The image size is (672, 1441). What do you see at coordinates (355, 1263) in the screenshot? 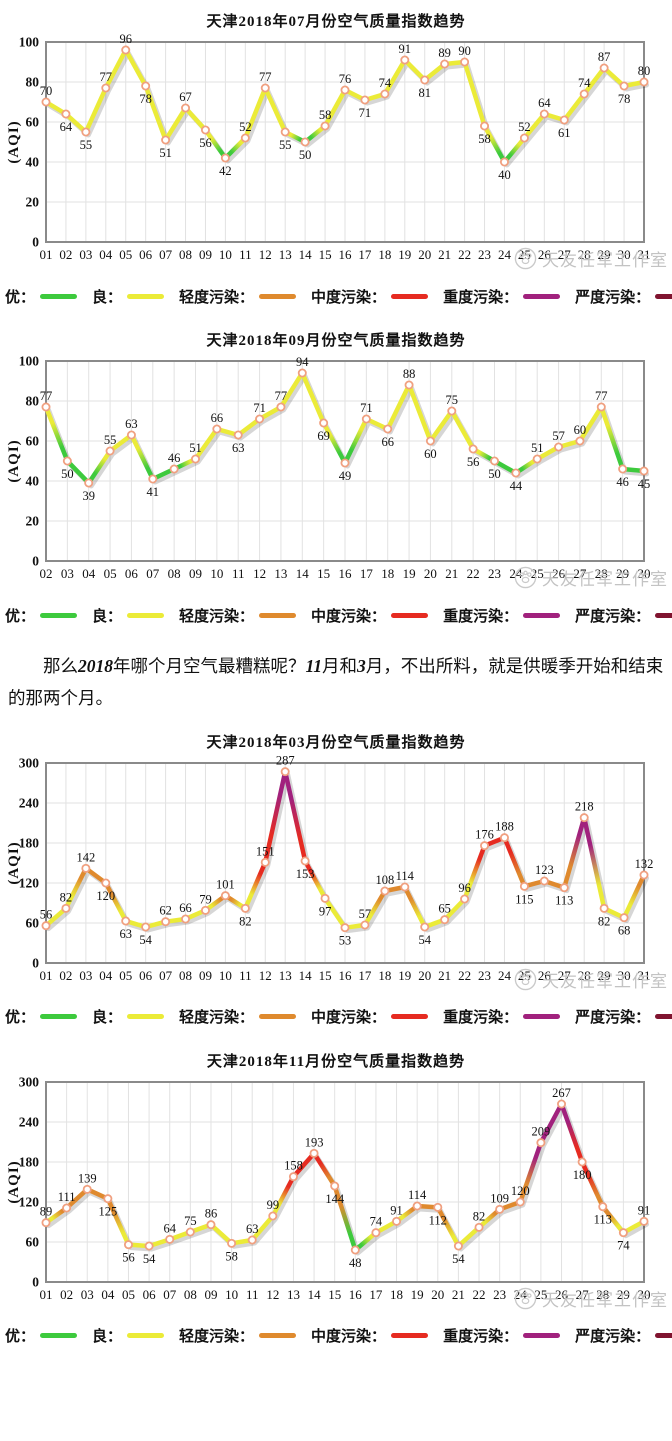
I see `svg-text: 48` at bounding box center [355, 1263].